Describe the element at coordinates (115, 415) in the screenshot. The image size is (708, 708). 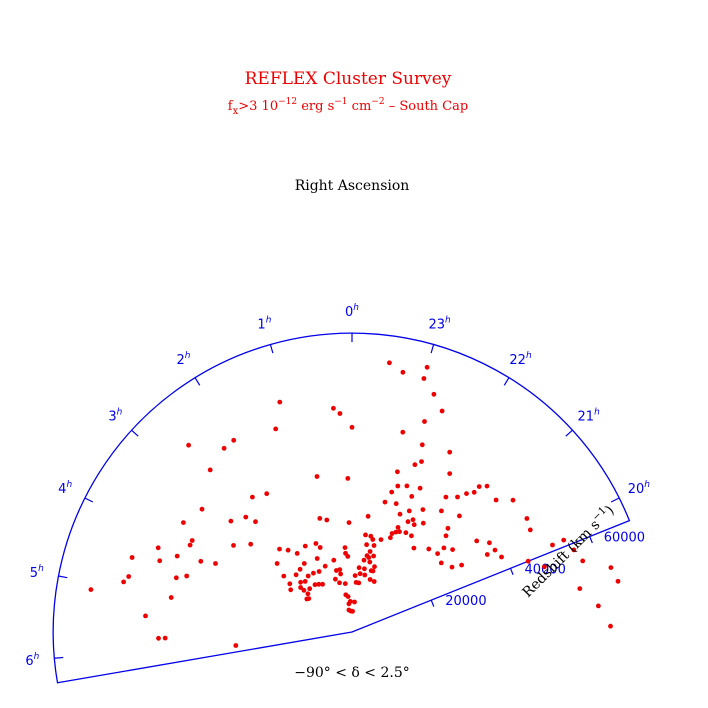
I see `ra-tick-label-3: 3h` at that location.